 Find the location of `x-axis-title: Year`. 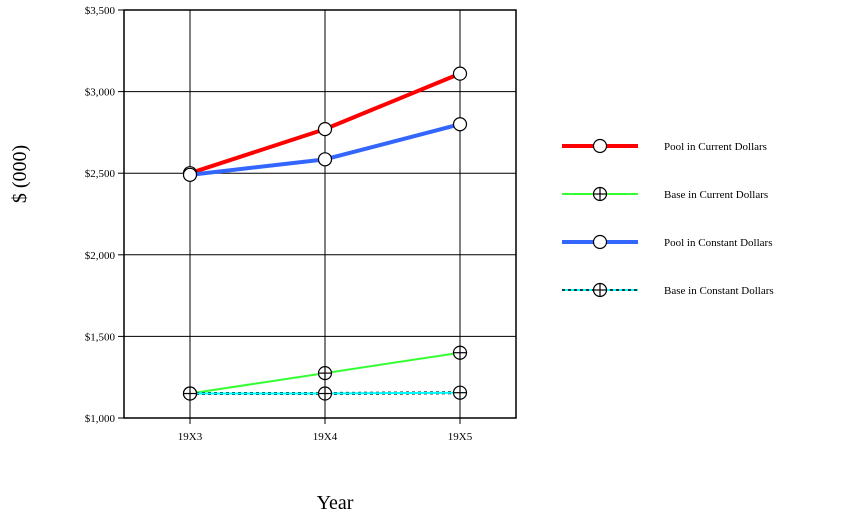

x-axis-title: Year is located at coordinates (335, 503).